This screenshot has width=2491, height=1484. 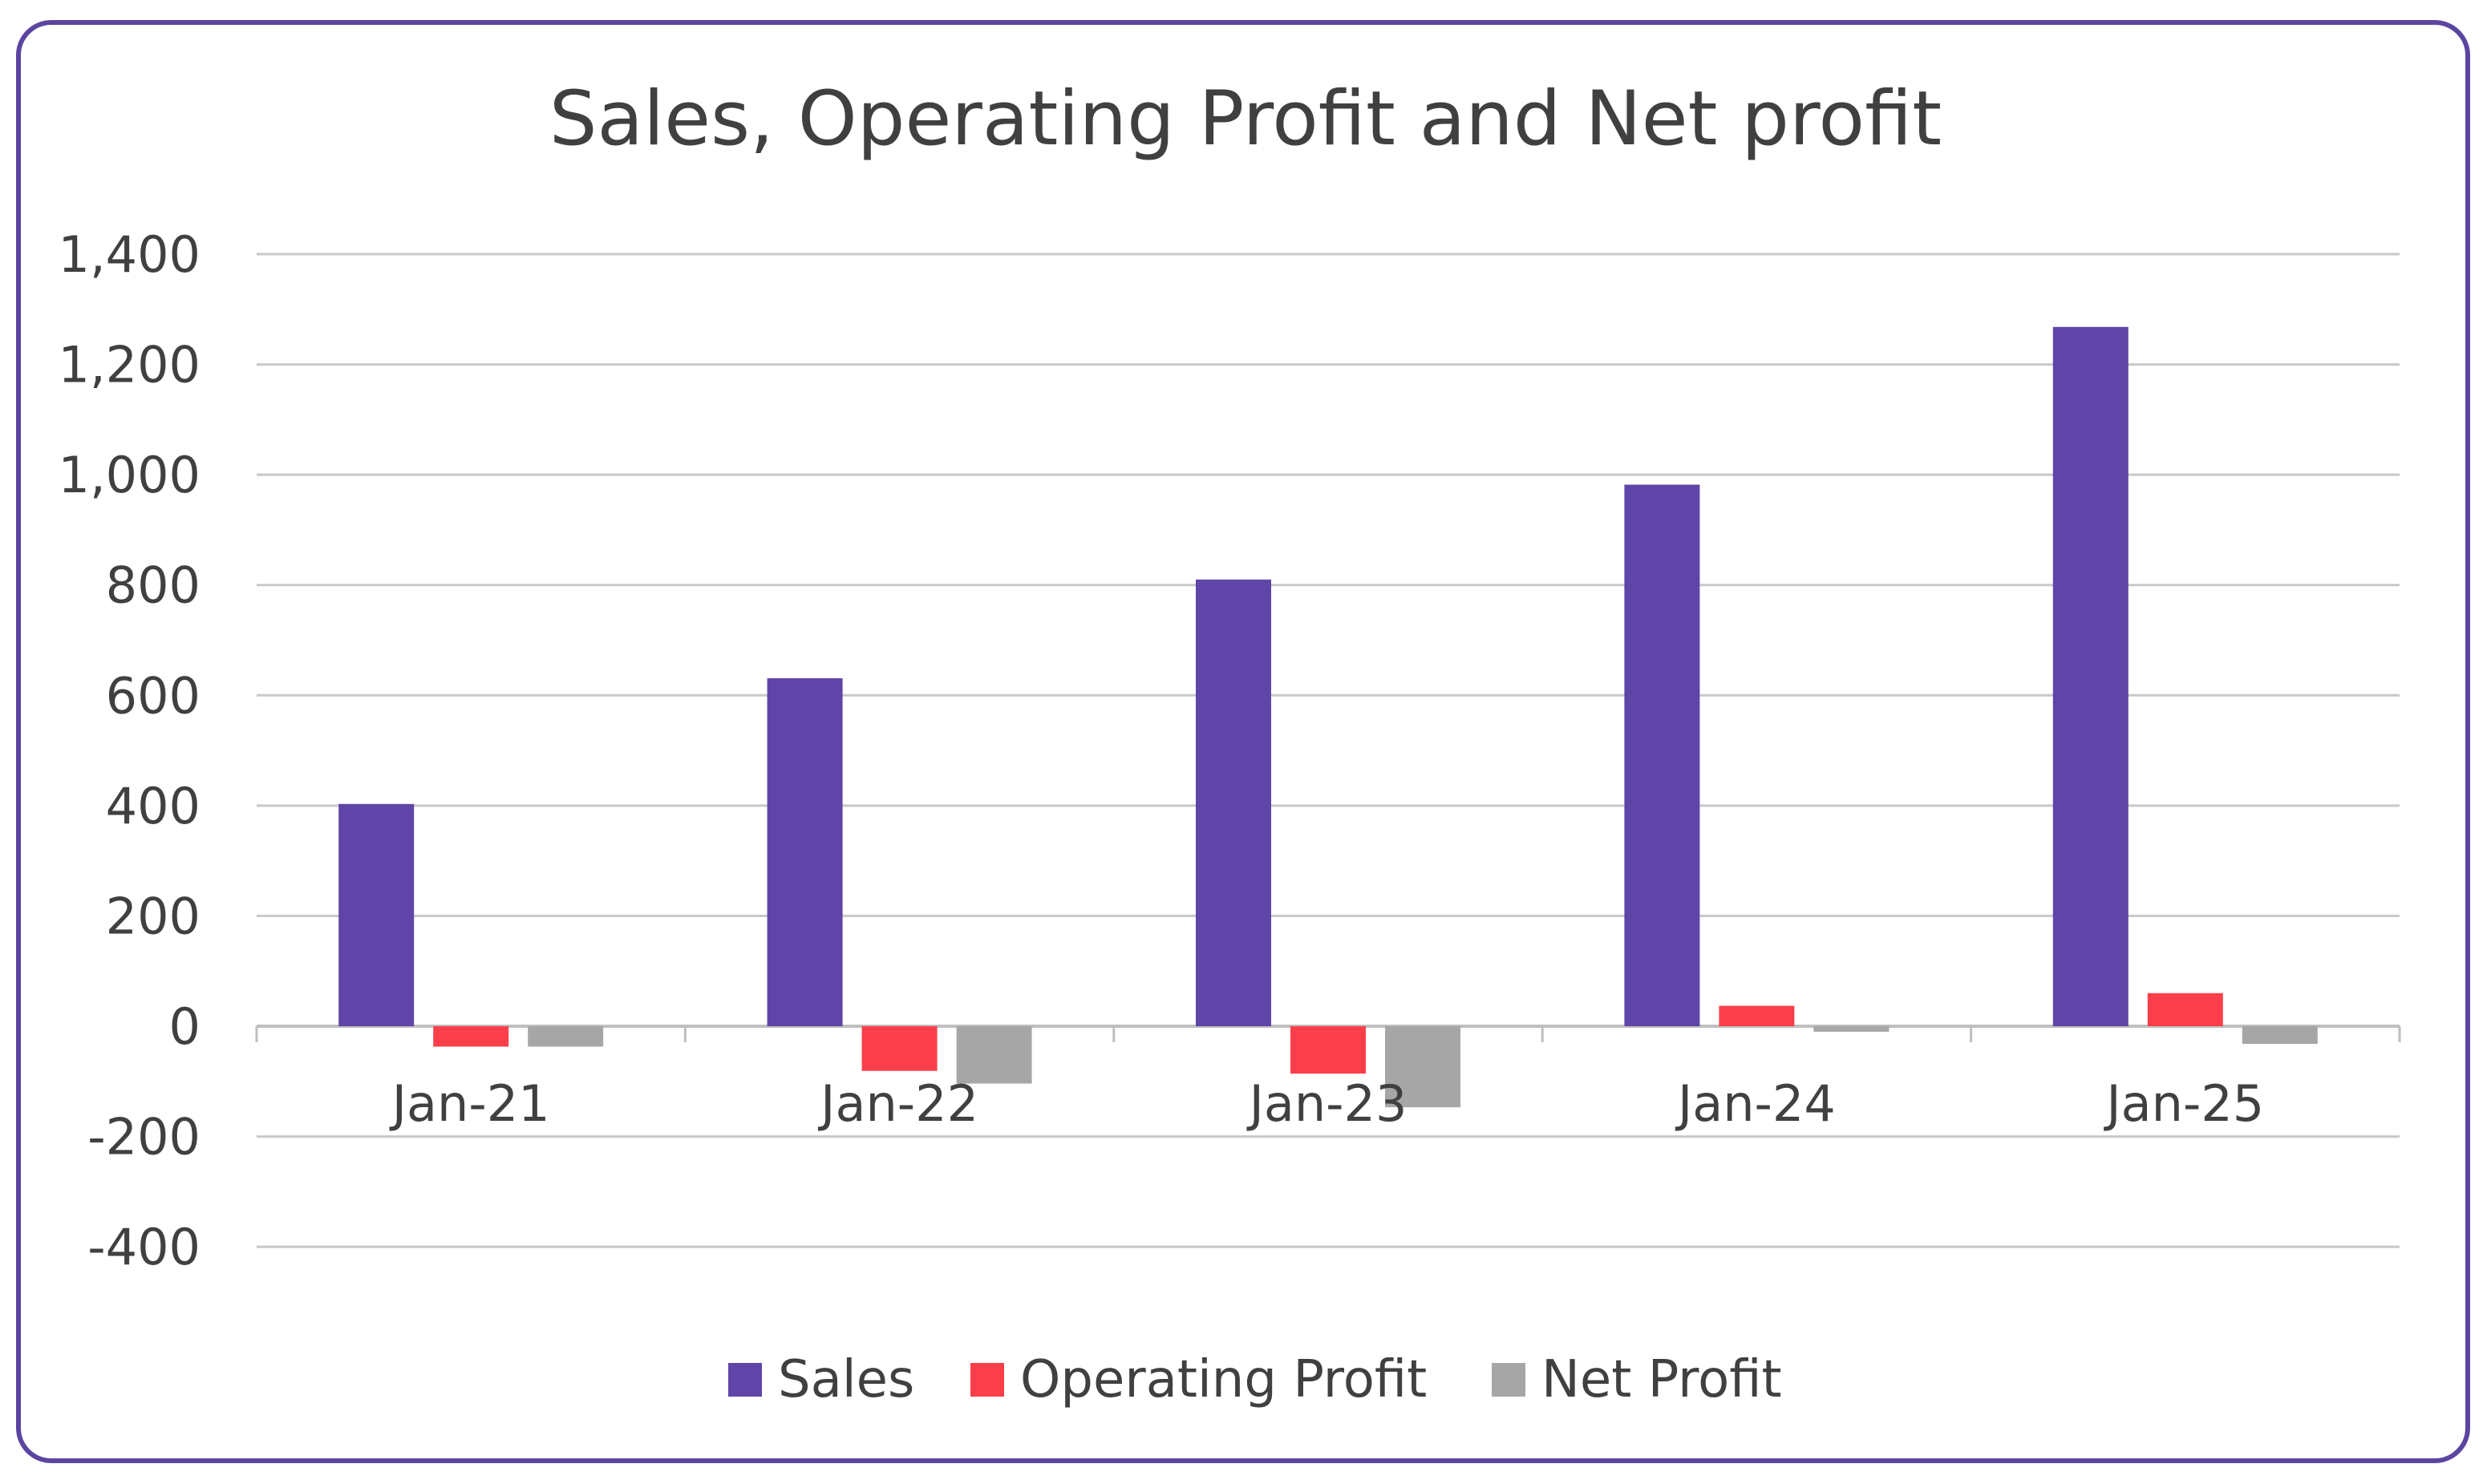 What do you see at coordinates (1755, 1103) in the screenshot?
I see `x-tick-label: Jan-24` at bounding box center [1755, 1103].